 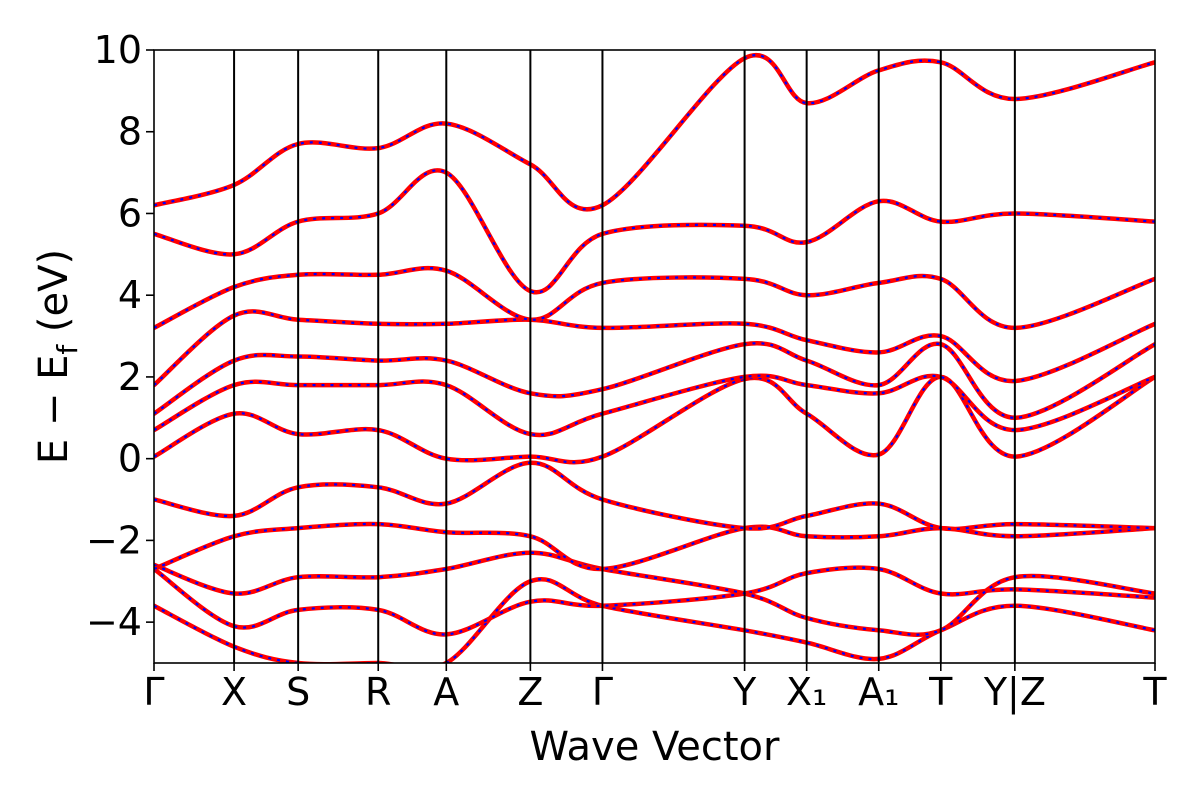 What do you see at coordinates (130, 377) in the screenshot?
I see `y-tick-label: 2` at bounding box center [130, 377].